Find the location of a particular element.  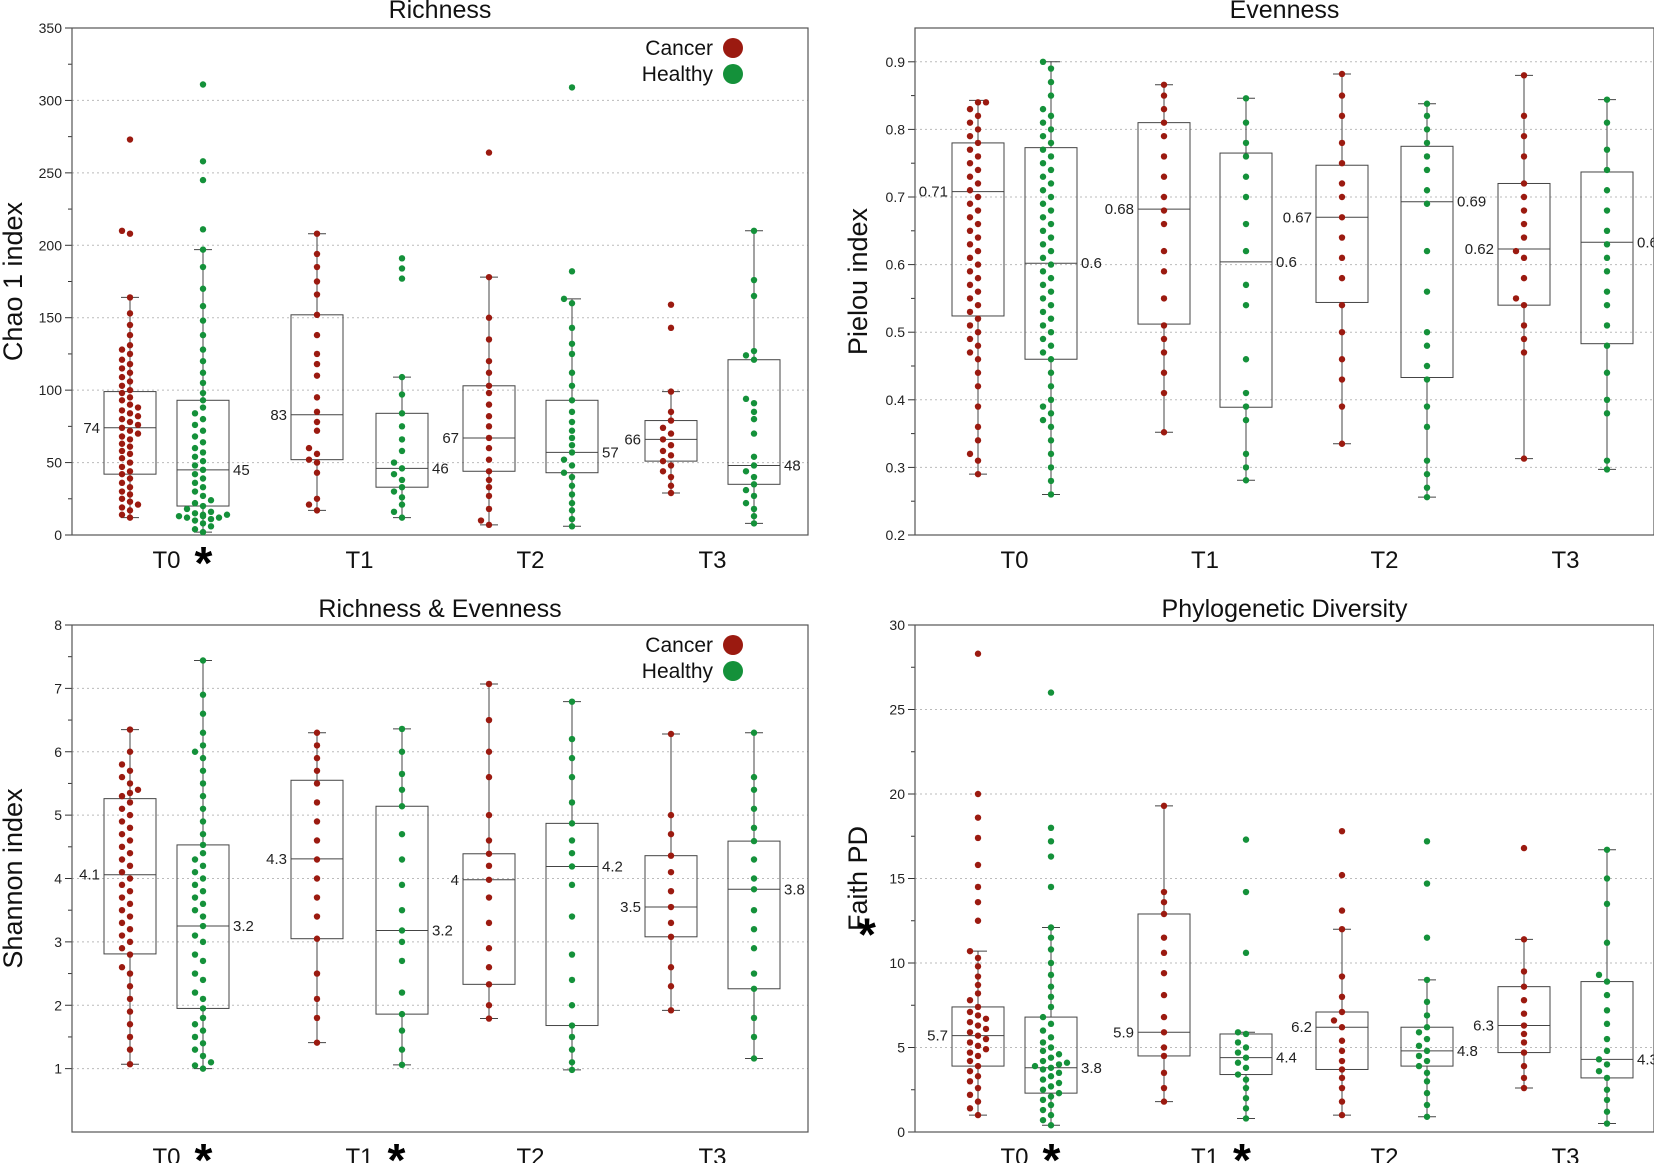

y-tick-label: 100 is located at coordinates (51, 390).